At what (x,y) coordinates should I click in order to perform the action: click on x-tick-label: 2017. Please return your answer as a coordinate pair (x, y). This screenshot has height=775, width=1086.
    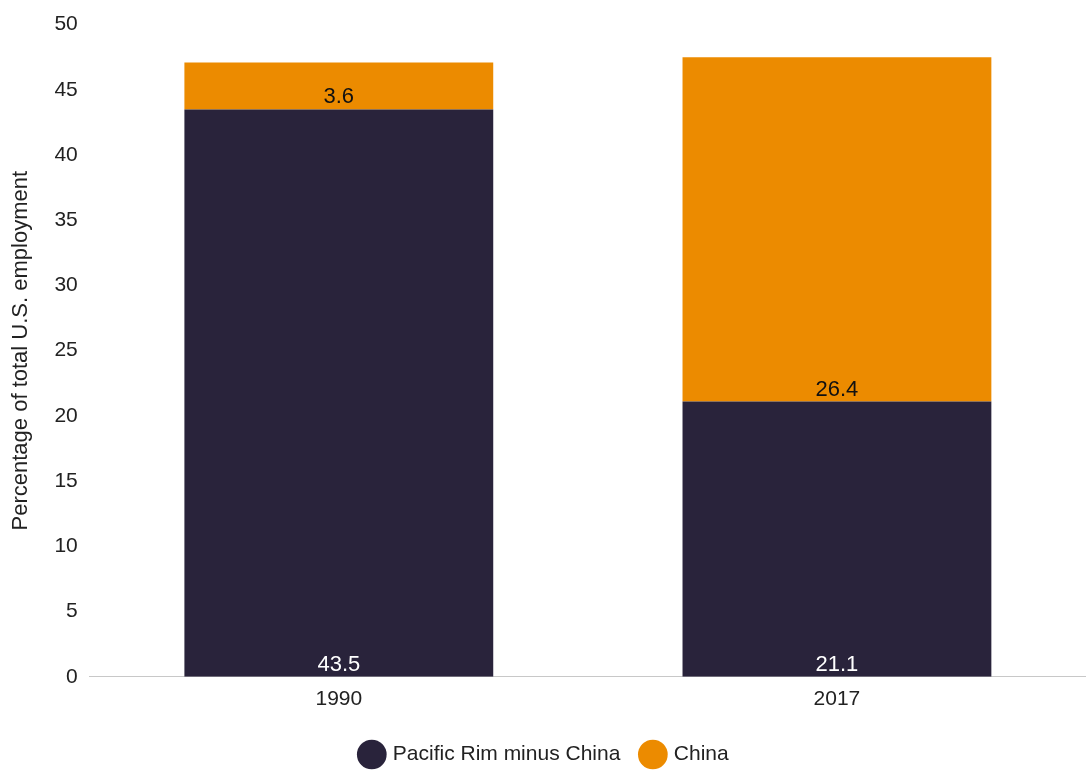
    Looking at the image, I should click on (837, 698).